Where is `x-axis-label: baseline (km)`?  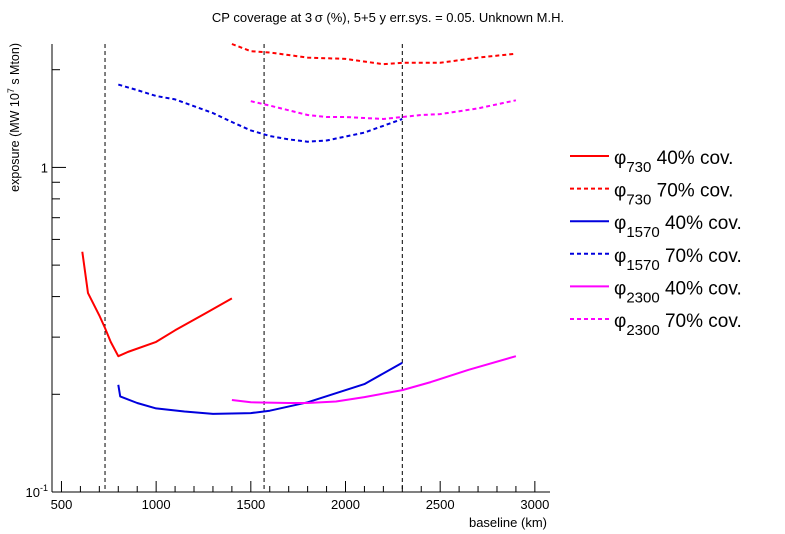 x-axis-label: baseline (km) is located at coordinates (508, 522).